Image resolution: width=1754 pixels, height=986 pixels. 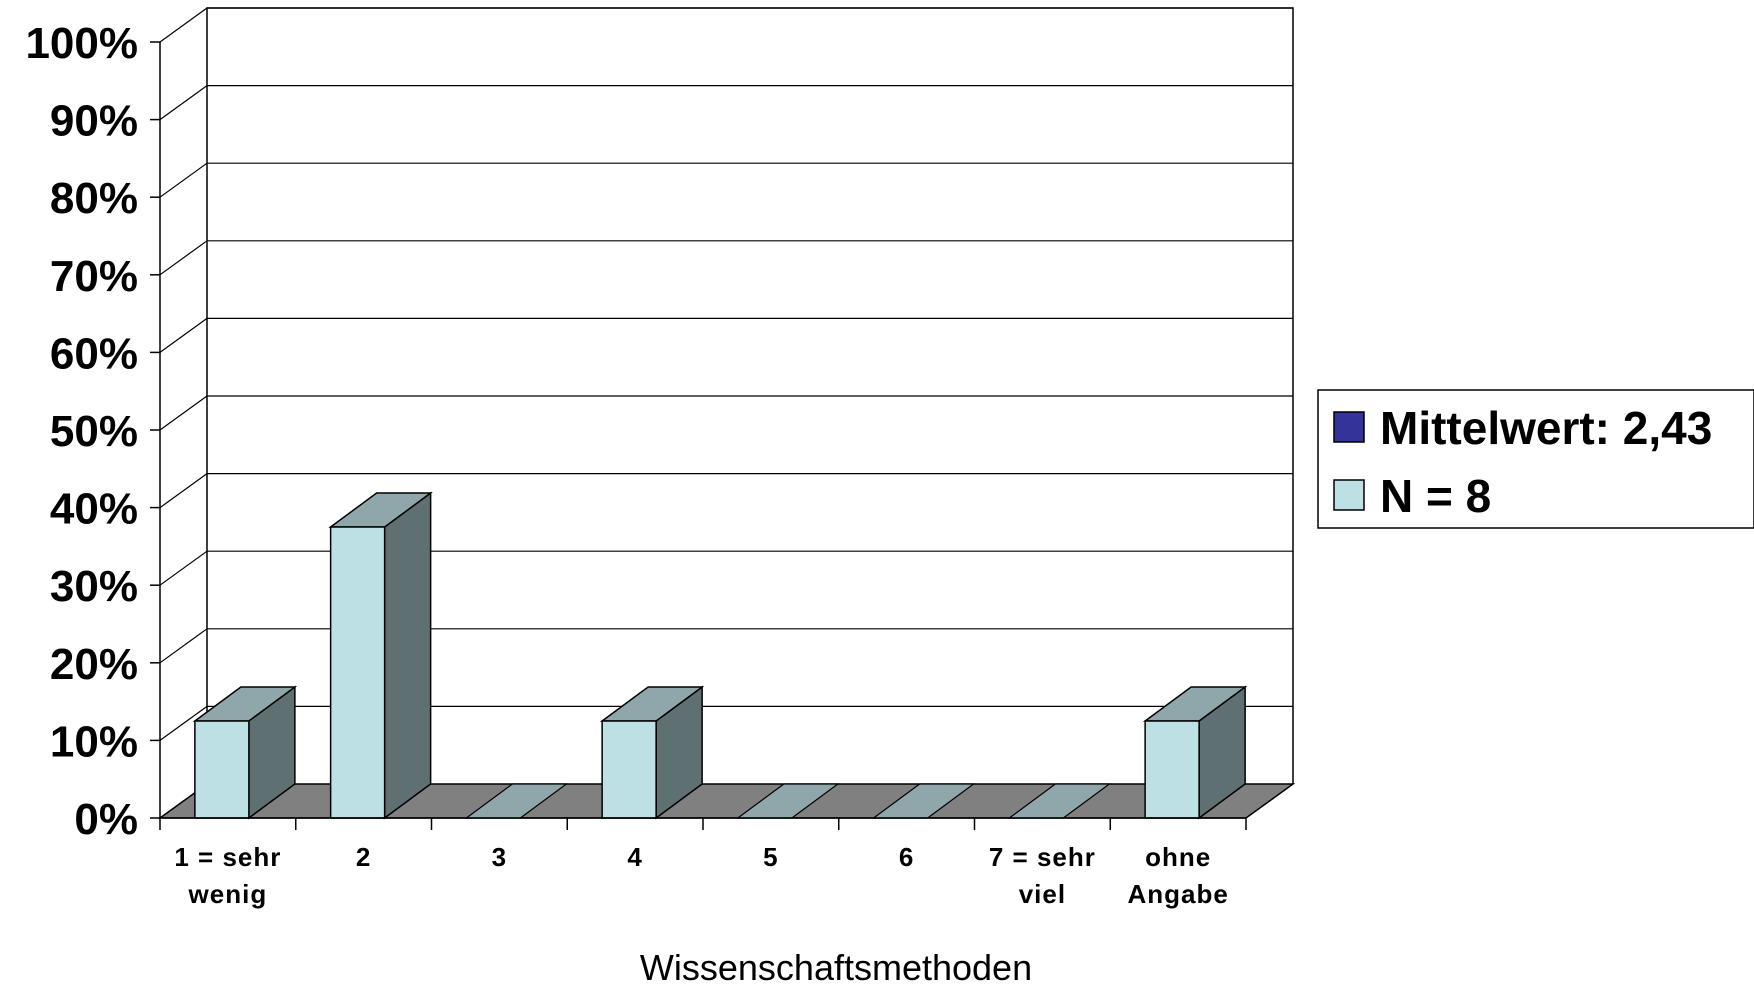 I want to click on y-tick-label: 100%, so click(x=81, y=43).